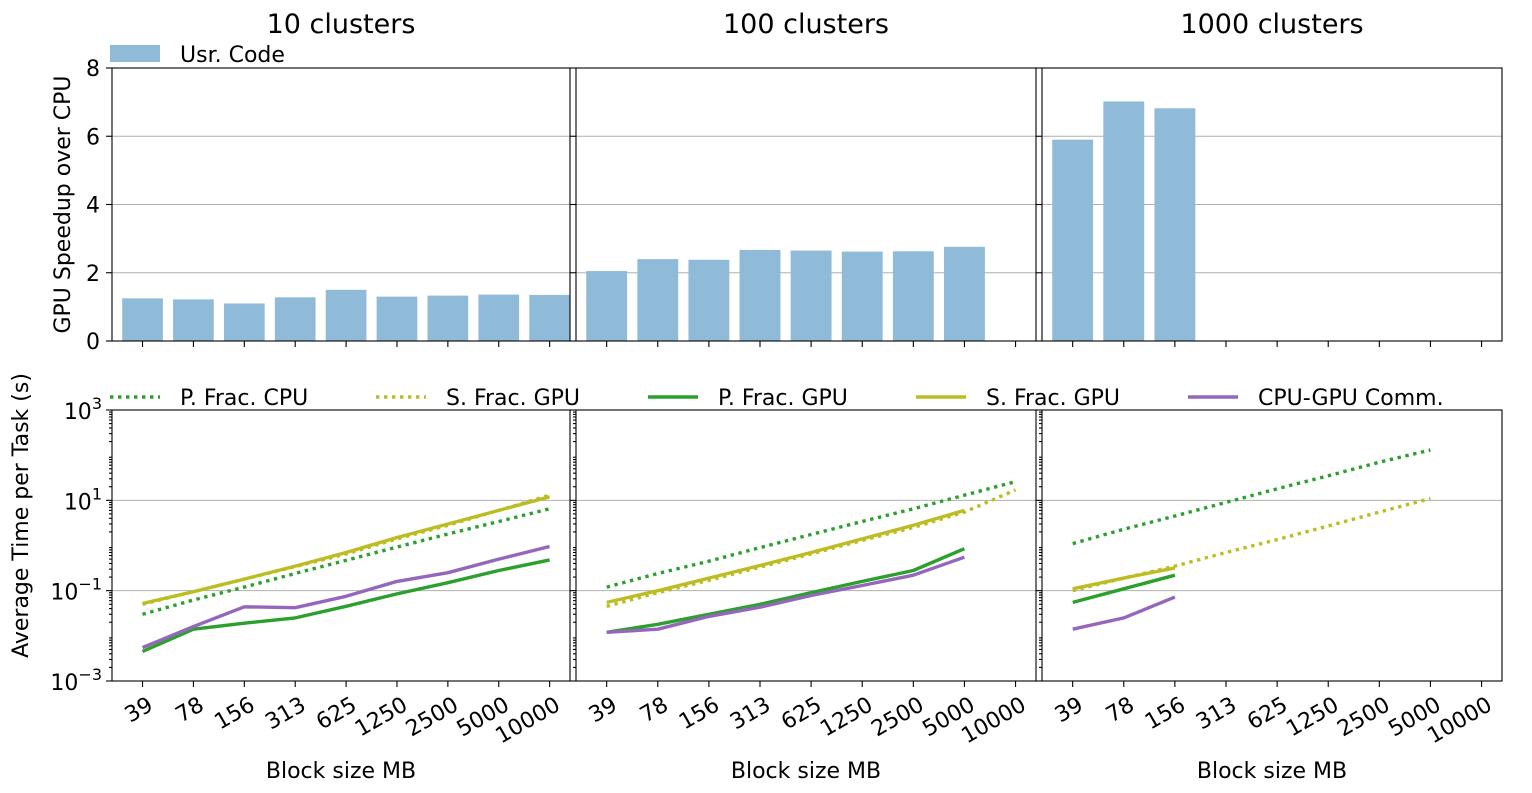  What do you see at coordinates (97, 403) in the screenshot?
I see `y-tick-label-exp: 3` at bounding box center [97, 403].